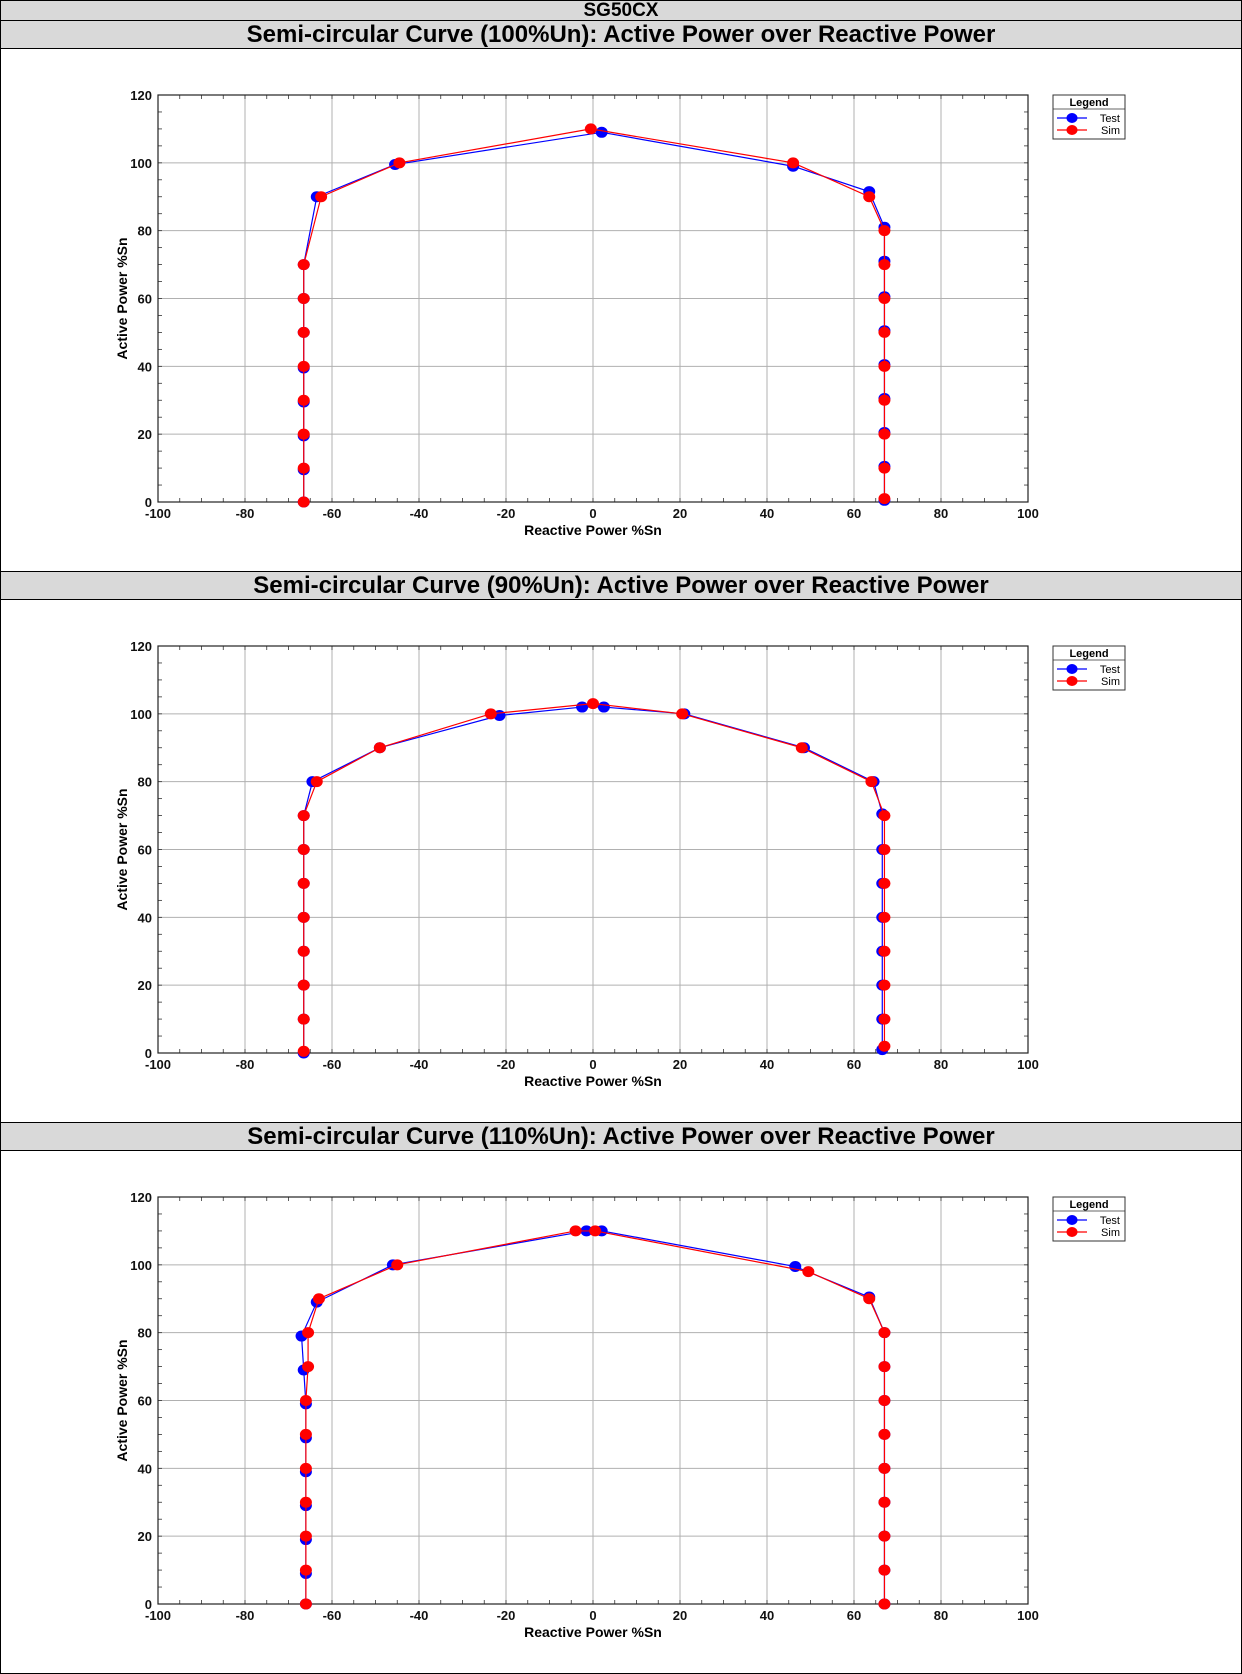 Image resolution: width=1242 pixels, height=1674 pixels. Describe the element at coordinates (145, 1468) in the screenshot. I see `y-tick-label: 40` at that location.